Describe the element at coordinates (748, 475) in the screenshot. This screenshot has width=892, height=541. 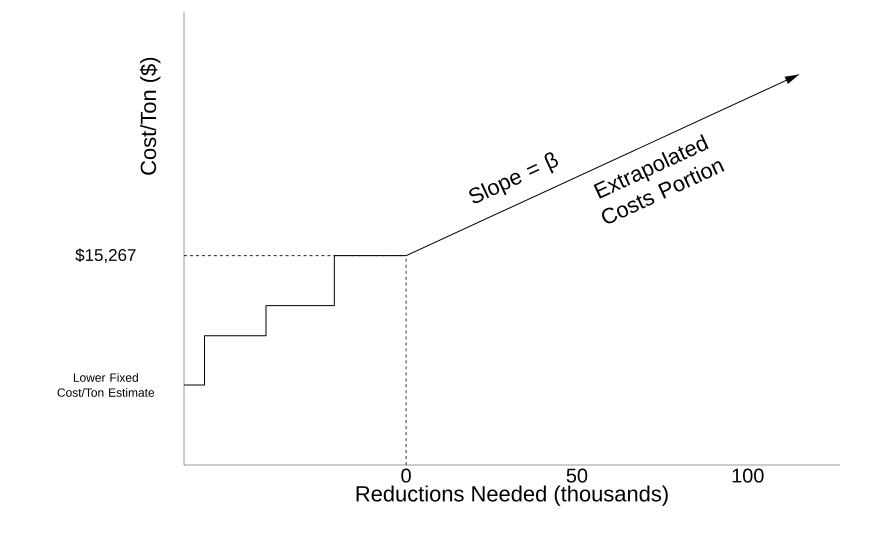
I see `x-tick-label: 100` at that location.